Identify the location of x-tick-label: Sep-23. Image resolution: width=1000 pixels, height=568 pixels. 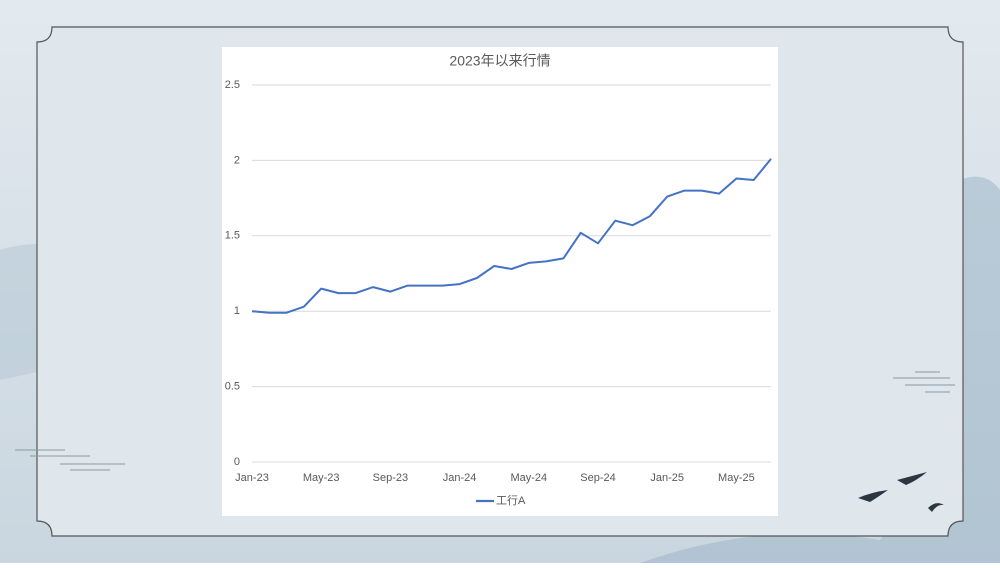
(390, 478).